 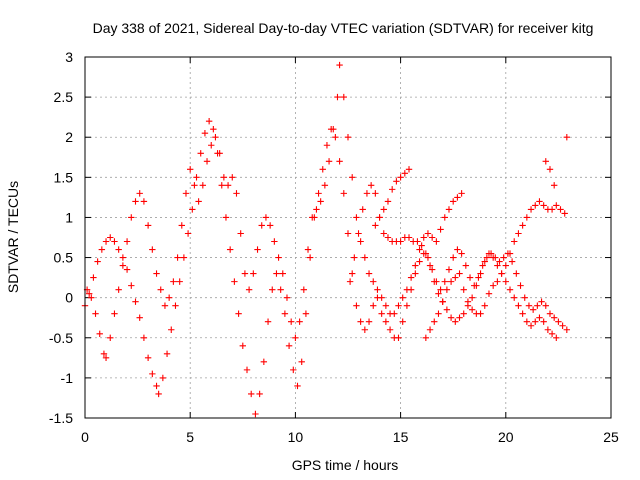 What do you see at coordinates (345, 465) in the screenshot?
I see `x-axis-title: GPS time / hours` at bounding box center [345, 465].